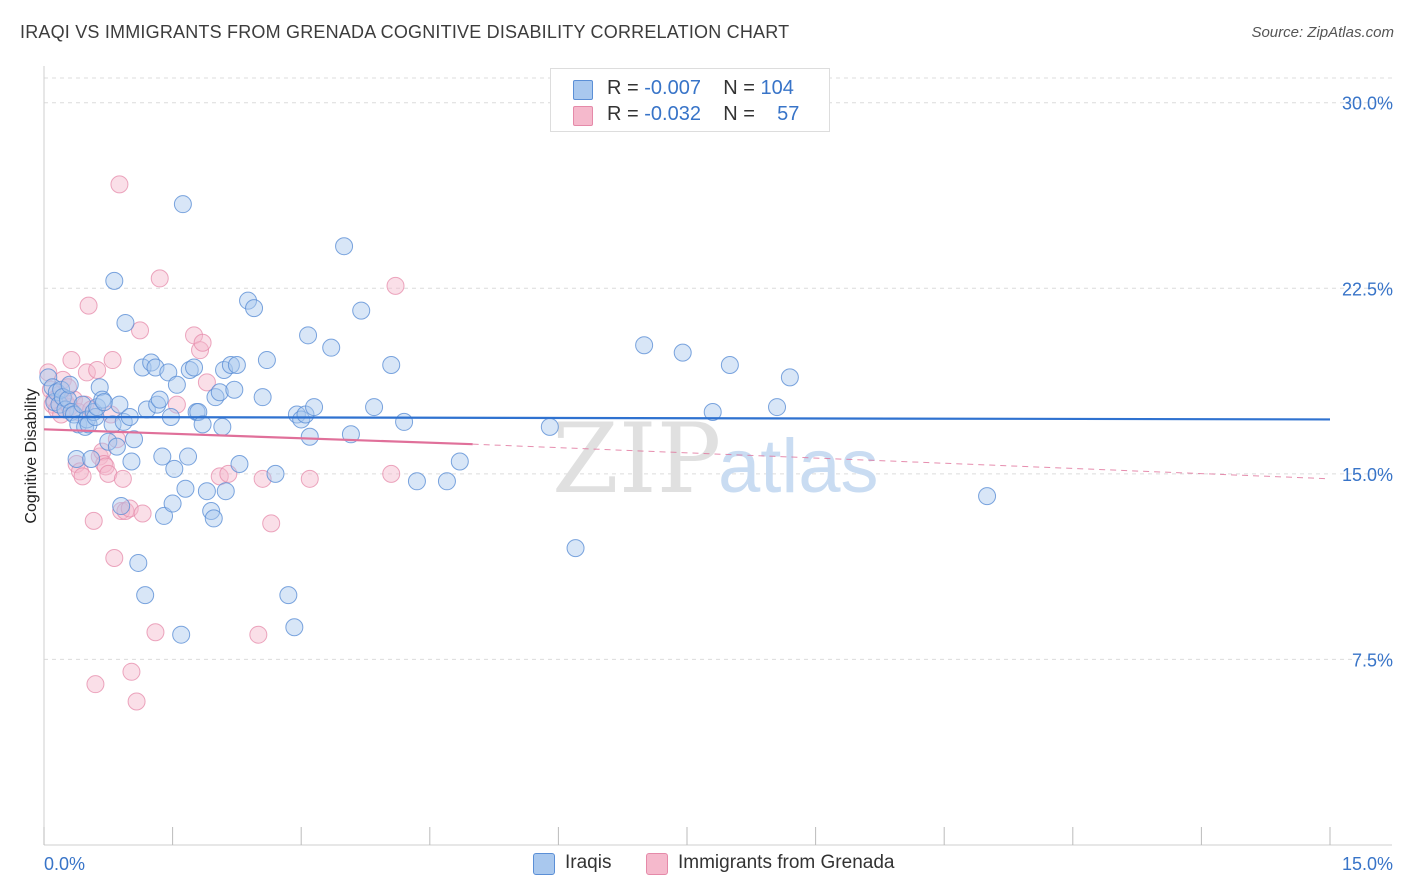  What do you see at coordinates (1367, 864) in the screenshot?
I see `x-tick-label: 15.0%` at bounding box center [1367, 864].